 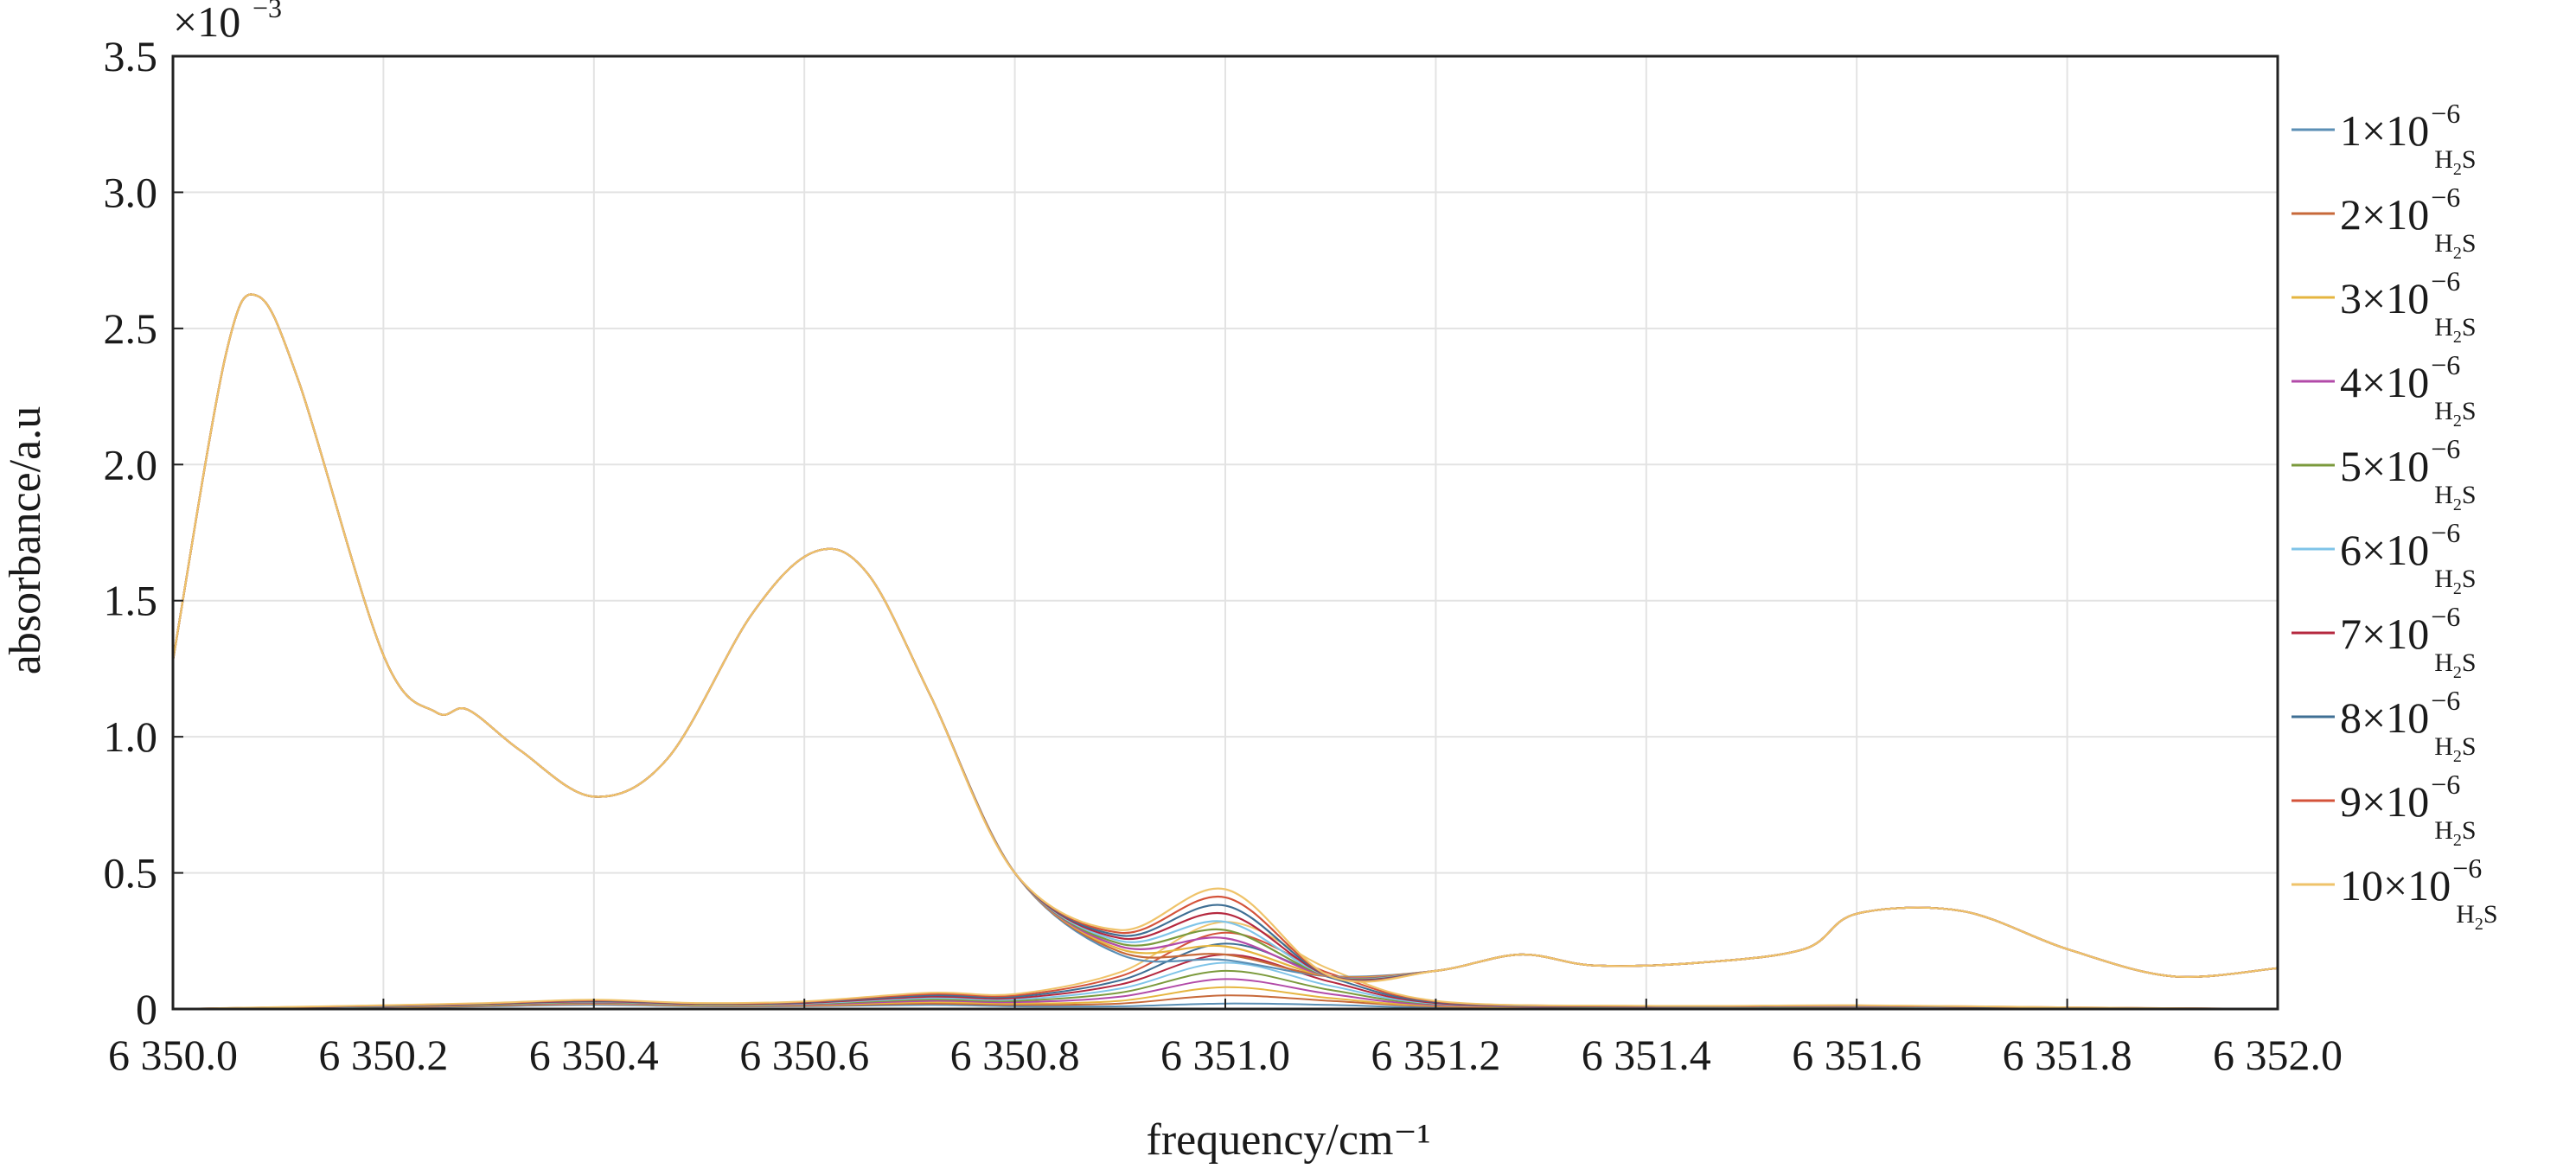 I want to click on legend-entry-1: 1×10 −6 H 2 S, so click(x=2385, y=138).